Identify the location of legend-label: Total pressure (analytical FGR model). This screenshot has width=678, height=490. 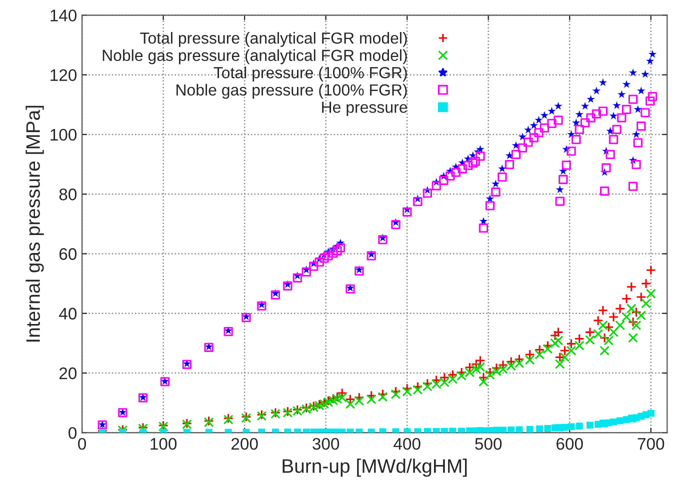
(273, 39).